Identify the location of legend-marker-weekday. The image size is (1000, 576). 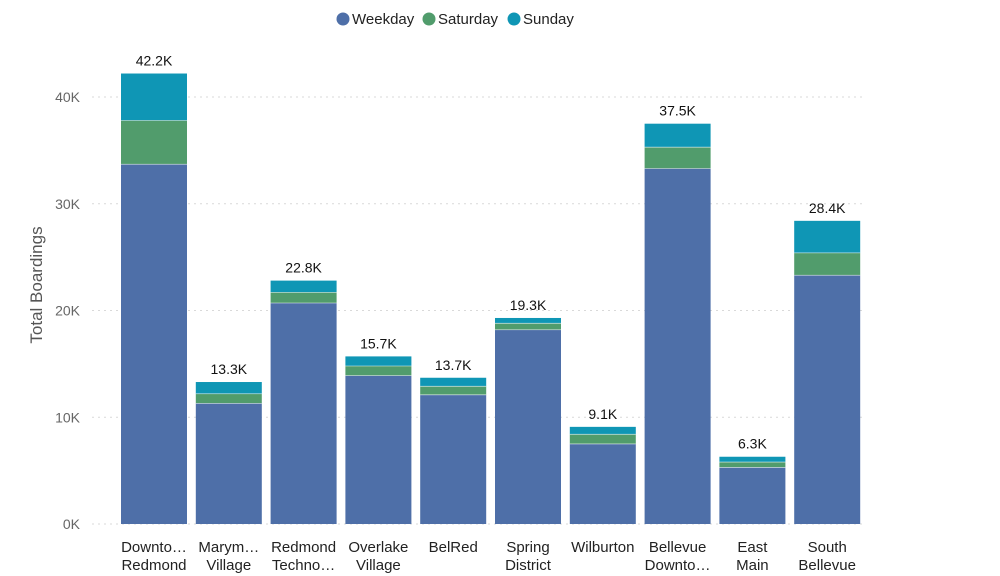
(343, 19).